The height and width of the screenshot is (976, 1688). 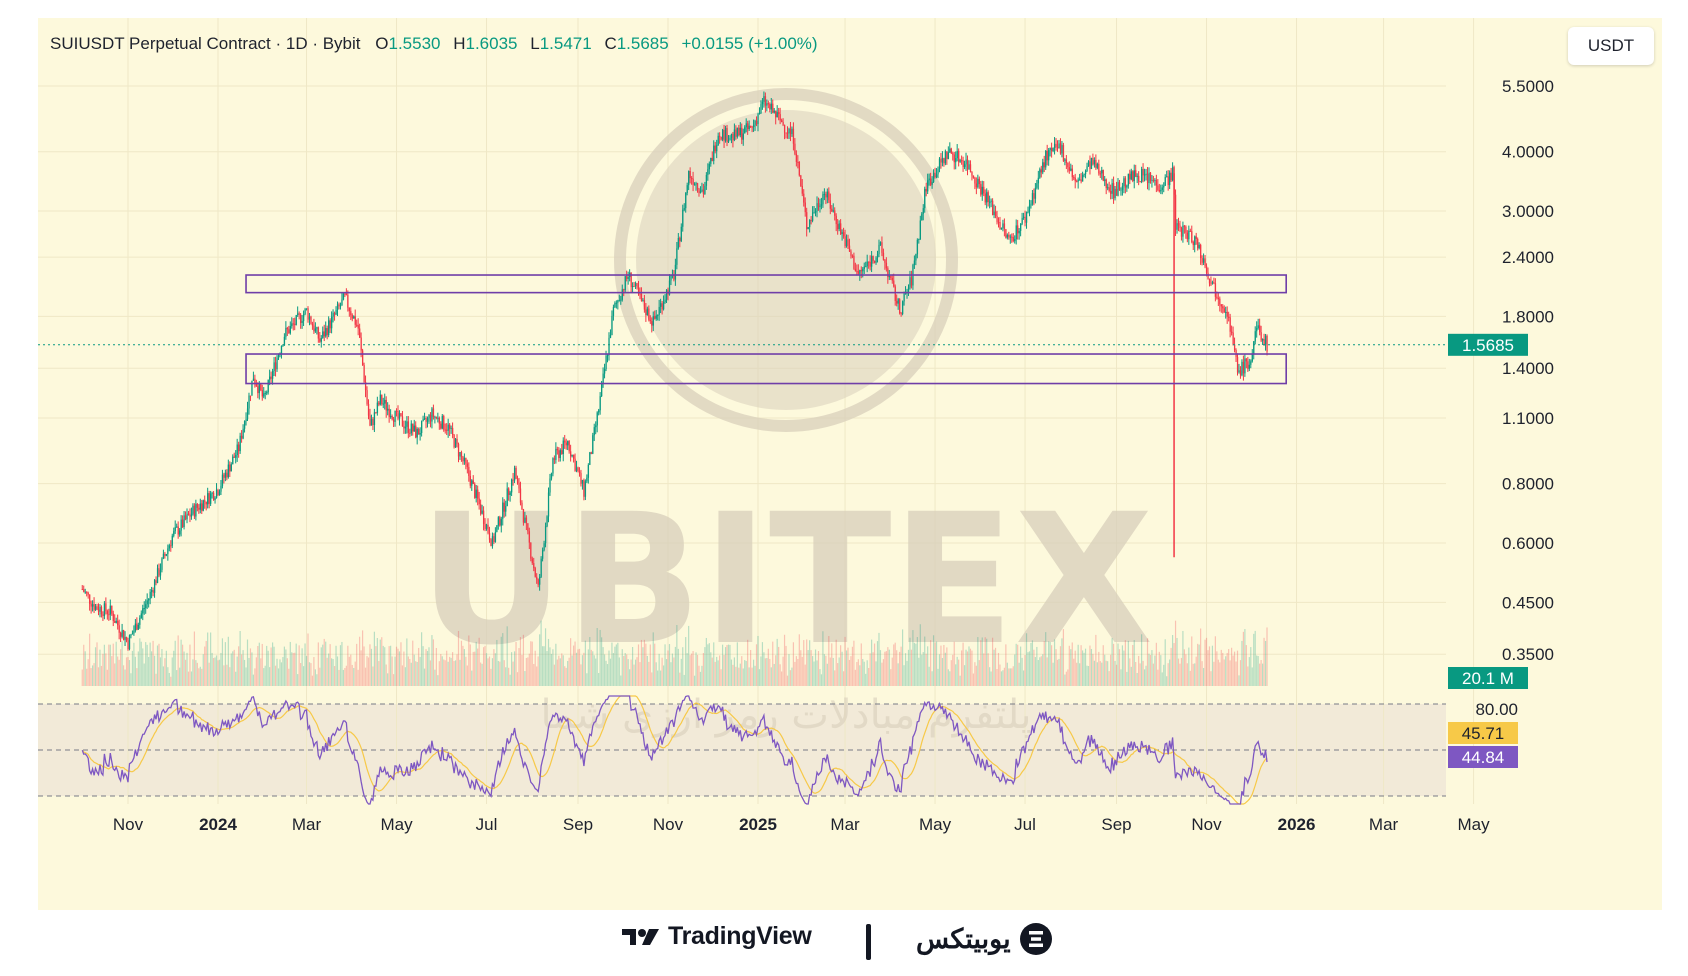 What do you see at coordinates (382, 43) in the screenshot?
I see `open-label: O` at bounding box center [382, 43].